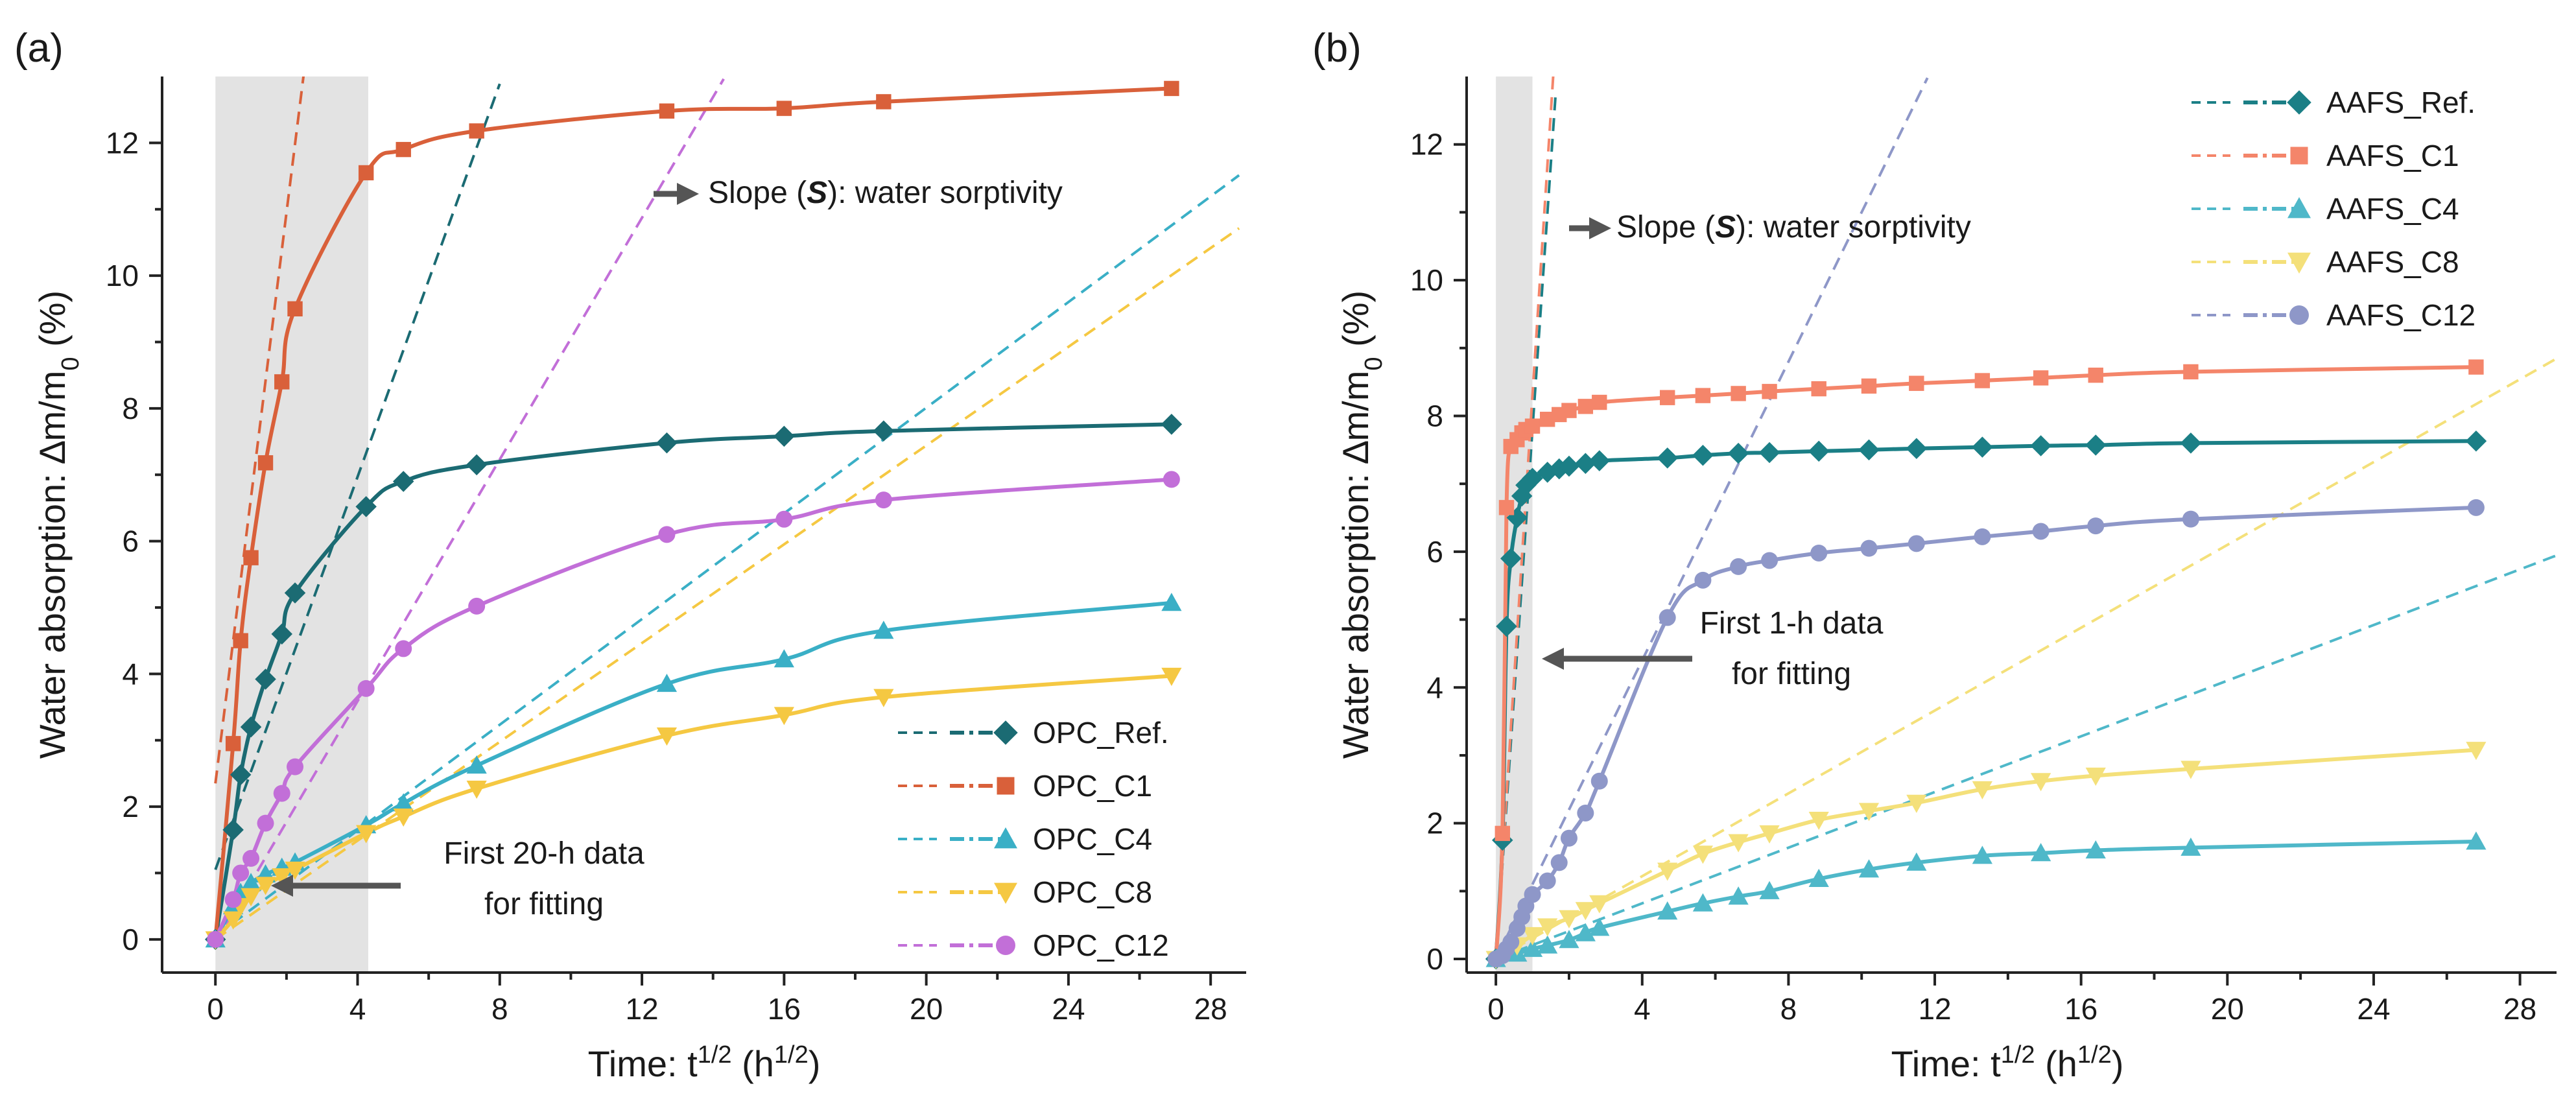 The height and width of the screenshot is (1099, 2576). I want to click on legend-label-opc-c12: OPC_C12, so click(1101, 945).